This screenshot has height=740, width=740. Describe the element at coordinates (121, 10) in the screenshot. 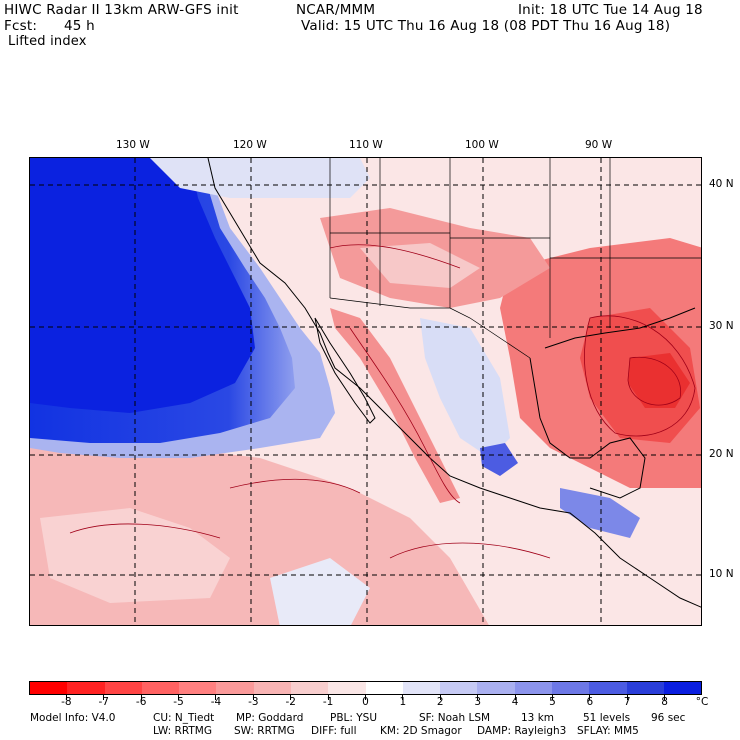

I see `product-title: HIWC Radar II 13km ARW-GFS init` at that location.